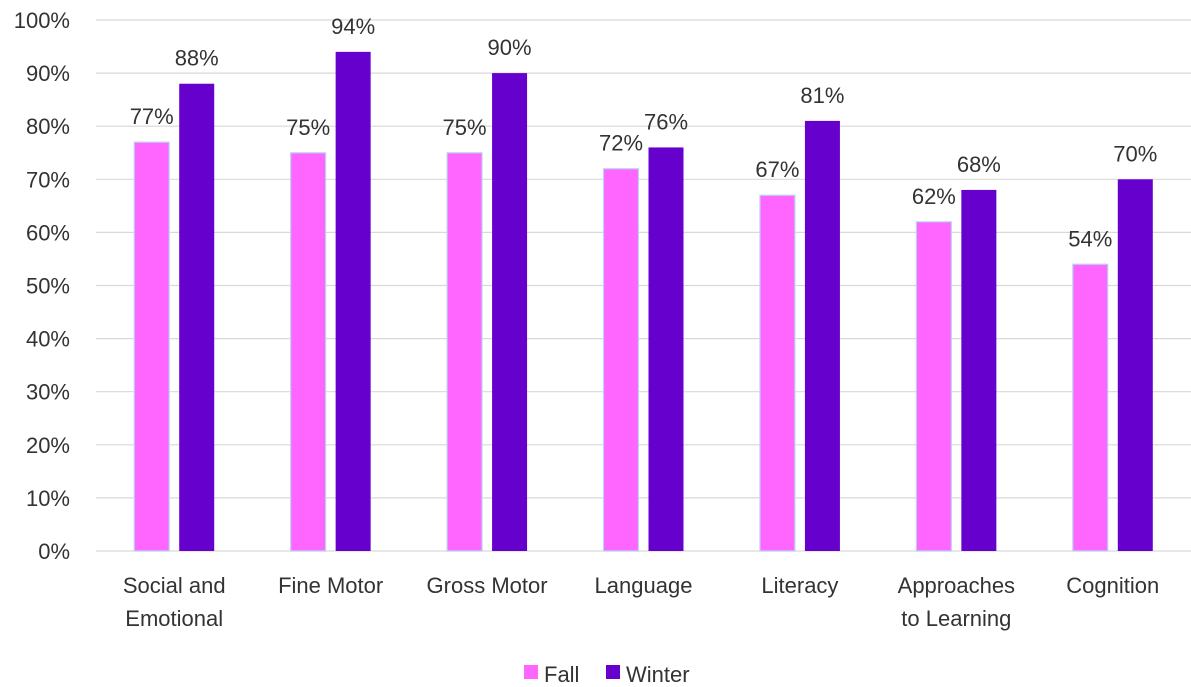 The image size is (1191, 687). Describe the element at coordinates (956, 618) in the screenshot. I see `category-label-line: to Learning` at that location.